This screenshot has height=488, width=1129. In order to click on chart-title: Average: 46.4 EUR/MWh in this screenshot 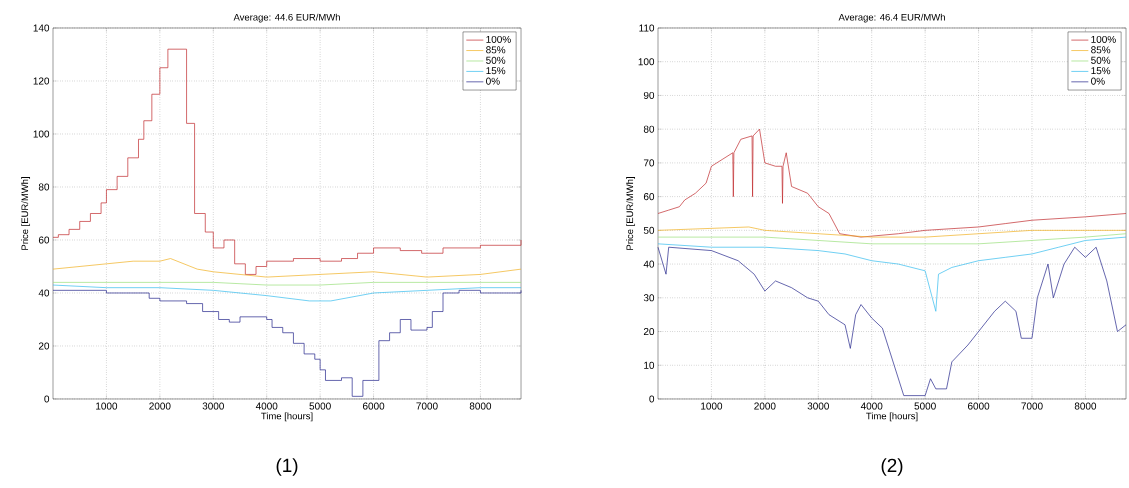, I will do `click(891, 18)`.